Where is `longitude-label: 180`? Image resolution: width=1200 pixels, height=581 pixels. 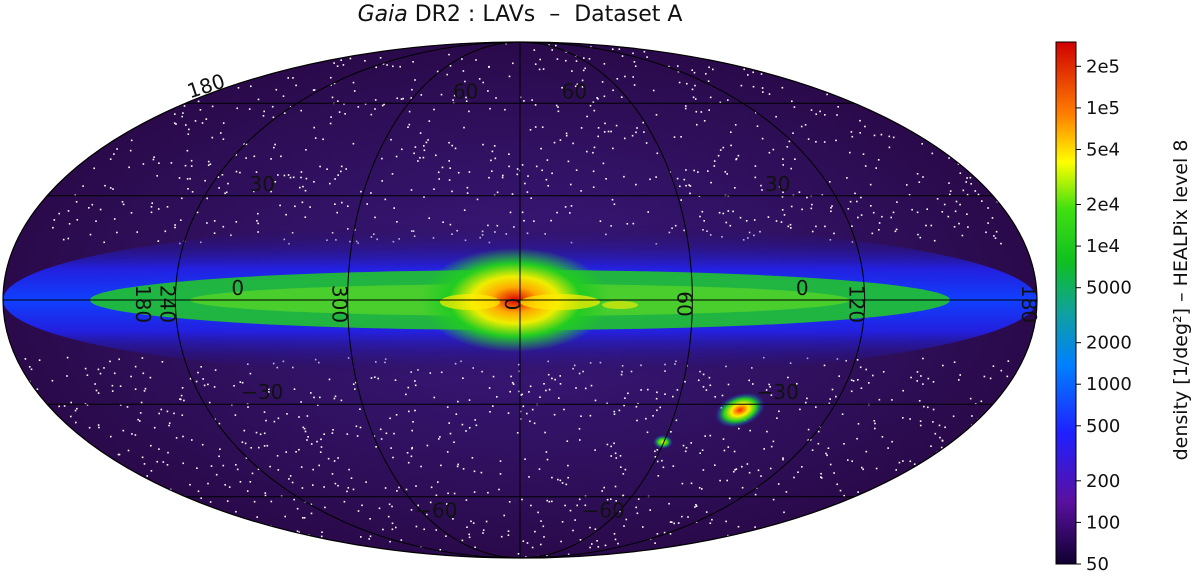
longitude-label: 180 is located at coordinates (1029, 304).